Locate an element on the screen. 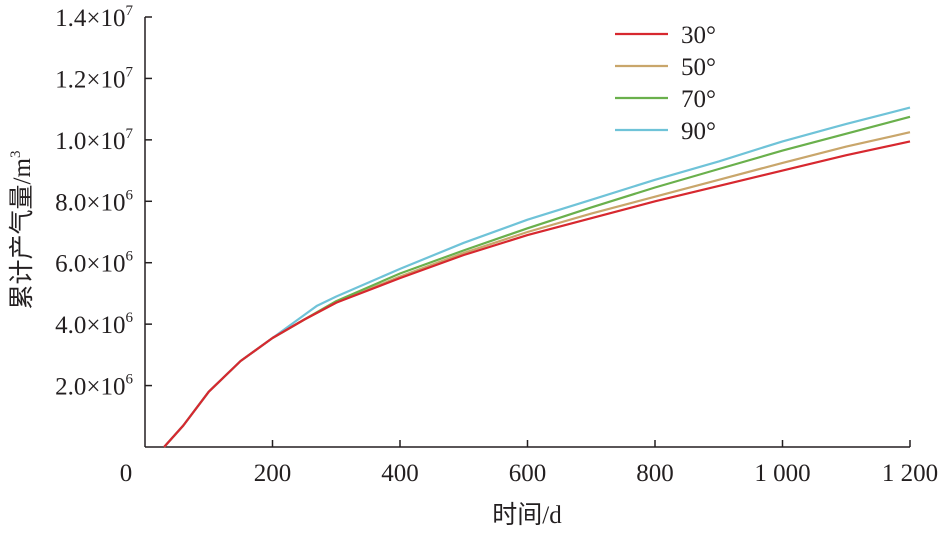 The image size is (946, 535). legend-label: 50° is located at coordinates (698, 67).